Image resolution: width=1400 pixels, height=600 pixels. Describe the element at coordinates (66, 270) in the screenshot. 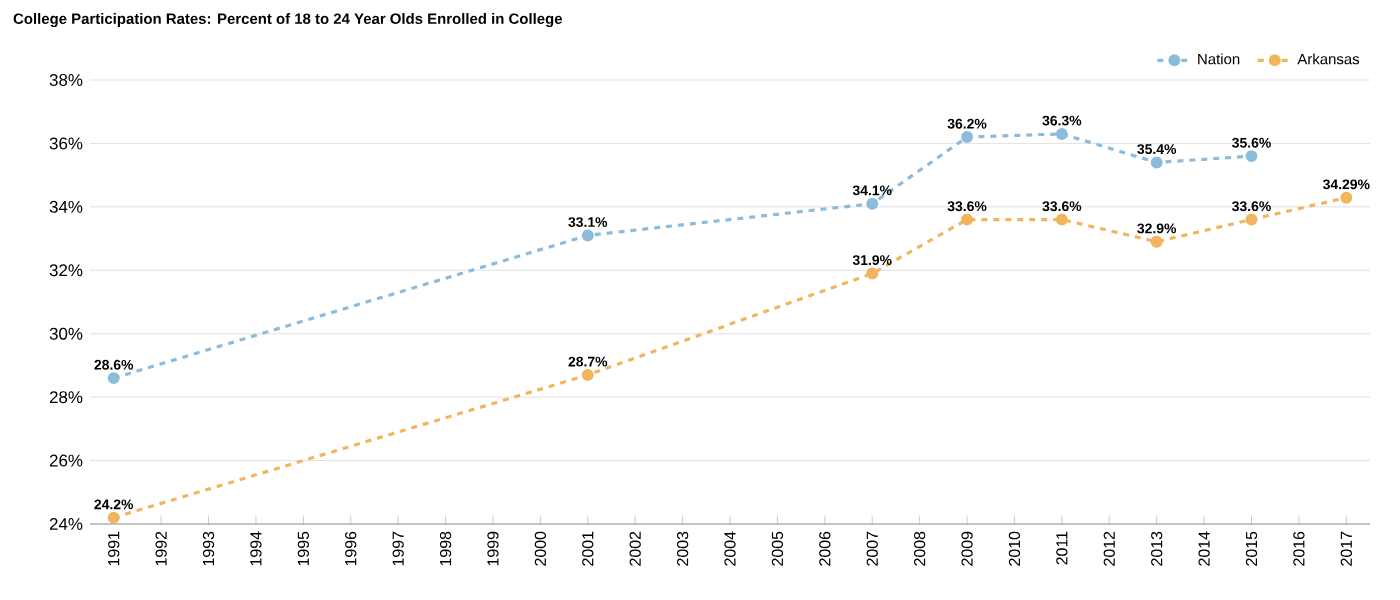

I see `y-tick-label: 32%` at that location.